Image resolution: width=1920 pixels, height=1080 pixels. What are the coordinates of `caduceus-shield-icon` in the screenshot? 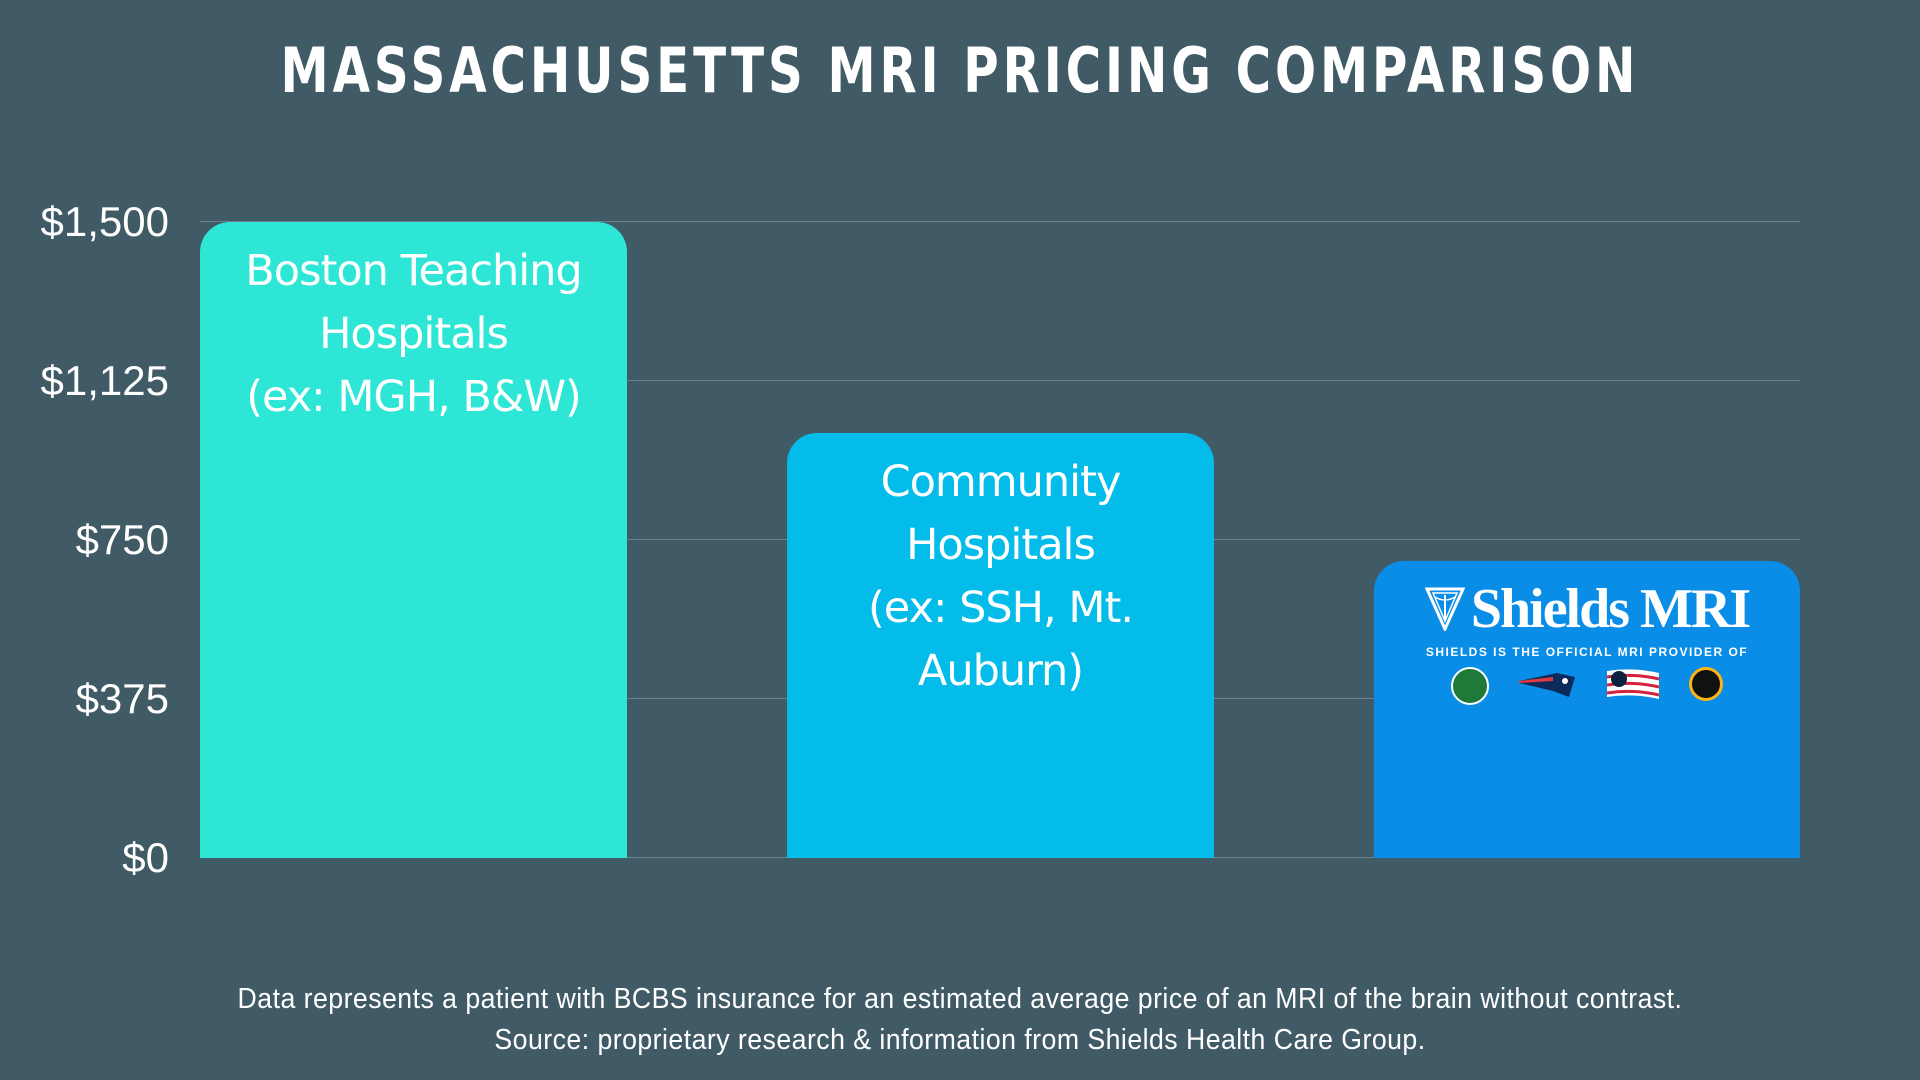 It's located at (1444, 609).